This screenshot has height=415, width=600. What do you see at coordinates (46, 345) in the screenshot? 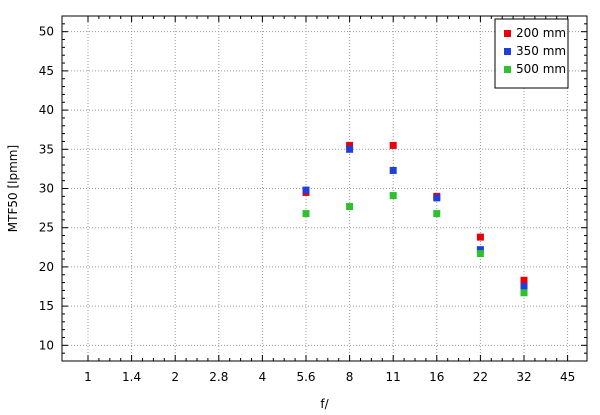
I see `y-tick-label: 10` at bounding box center [46, 345].